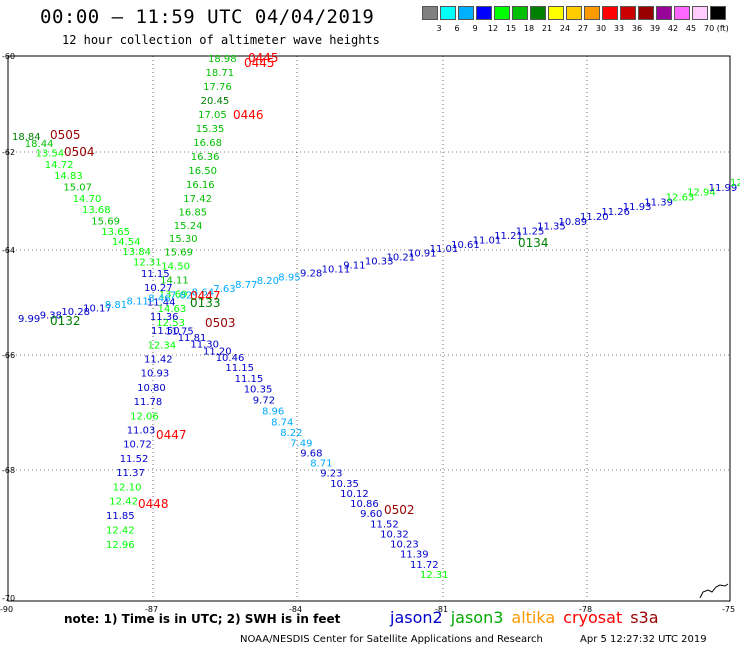 Image resolution: width=740 pixels, height=650 pixels. I want to click on wave-height-value: 8.46, so click(159, 299).